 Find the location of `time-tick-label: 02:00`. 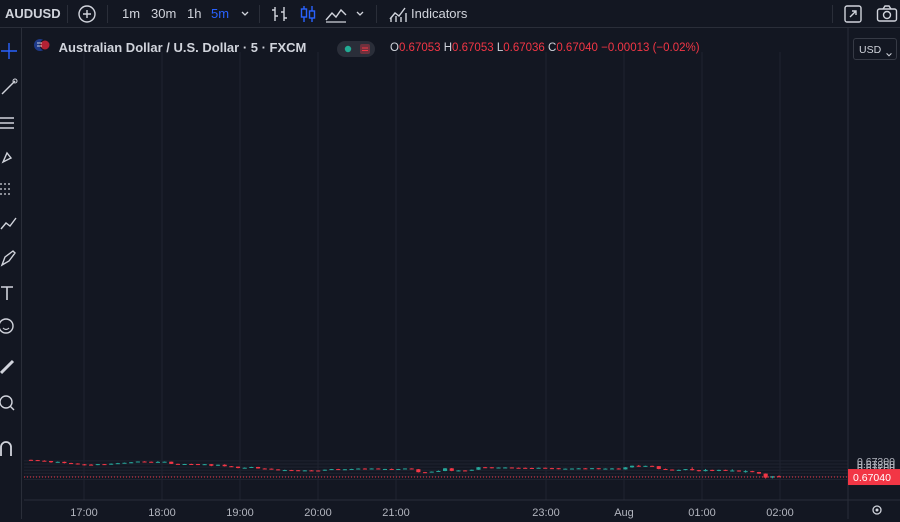

time-tick-label: 02:00 is located at coordinates (780, 513).